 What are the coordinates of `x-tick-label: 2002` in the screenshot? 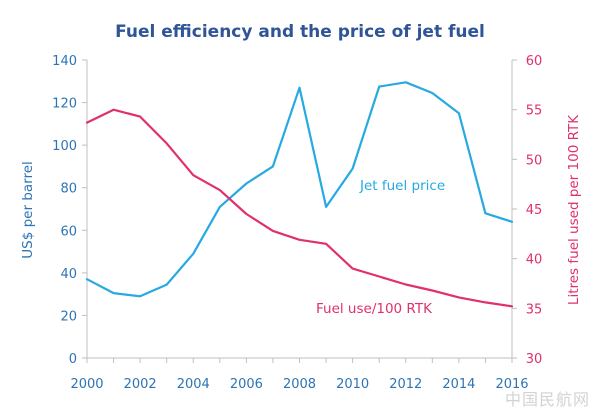 It's located at (140, 384).